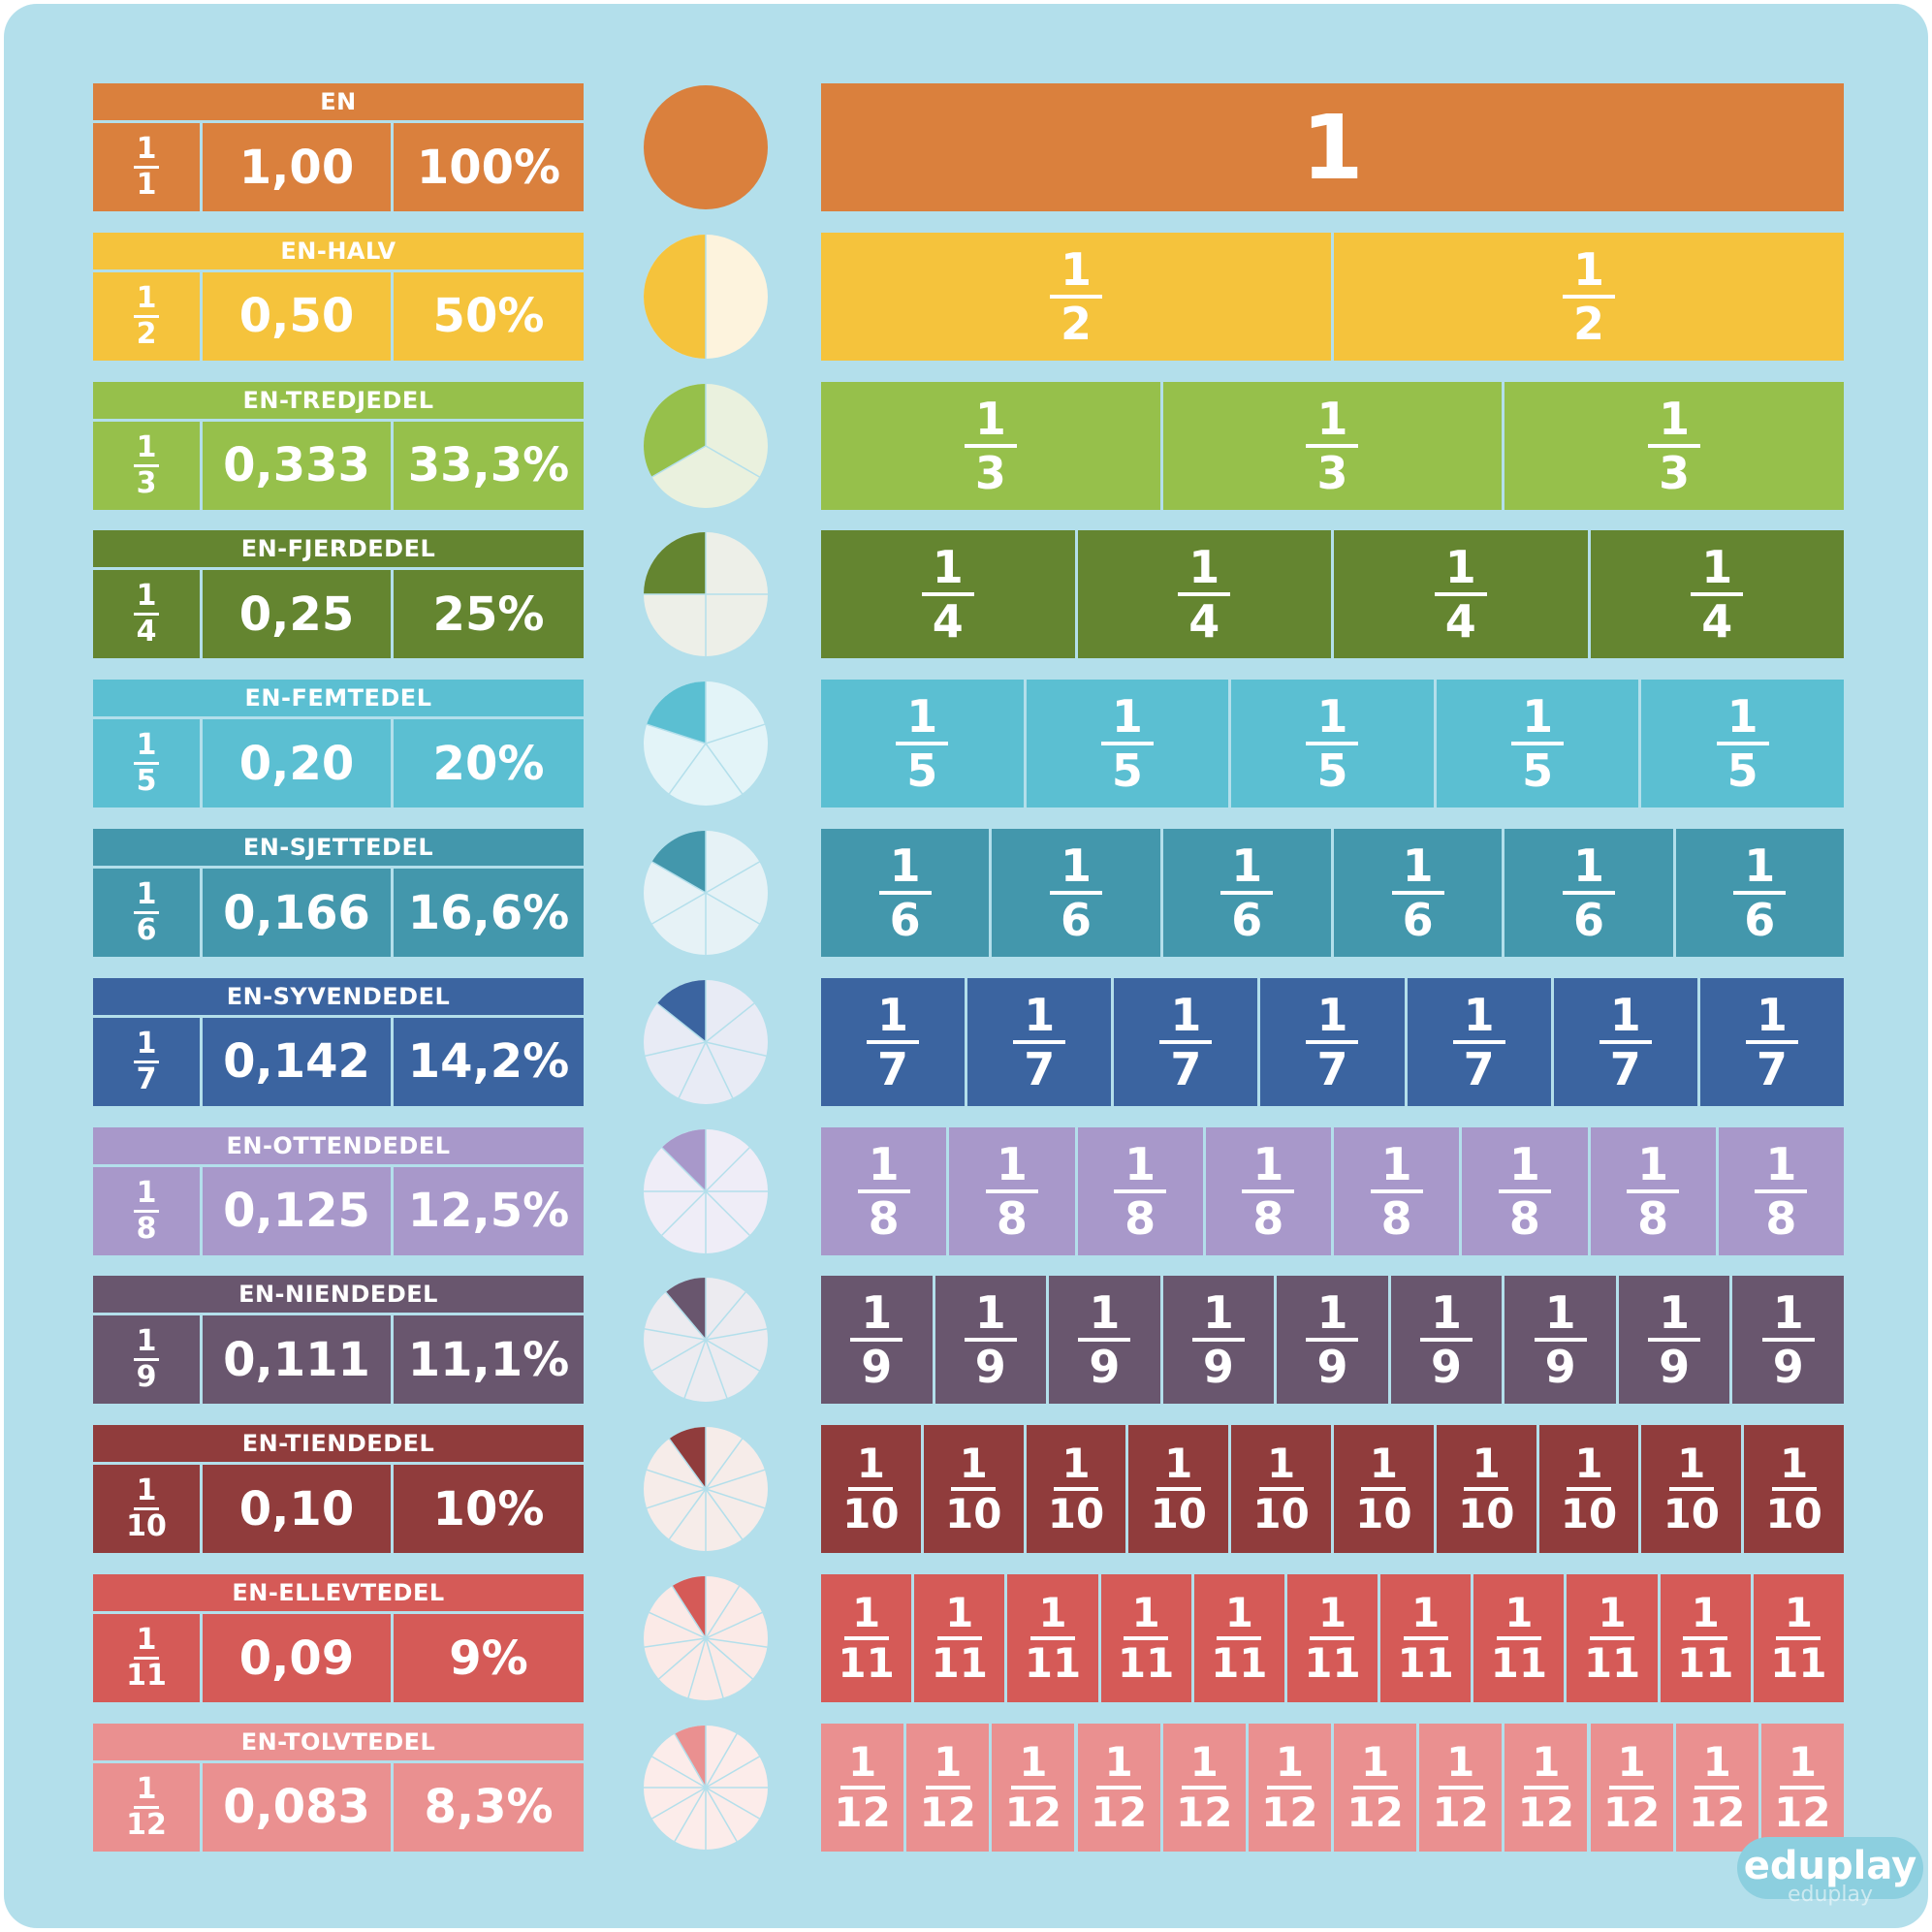 This screenshot has width=1932, height=1932. I want to click on fraction-info: EN-ELLEVTEDEL 1 11 0,09 9%, so click(339, 1638).